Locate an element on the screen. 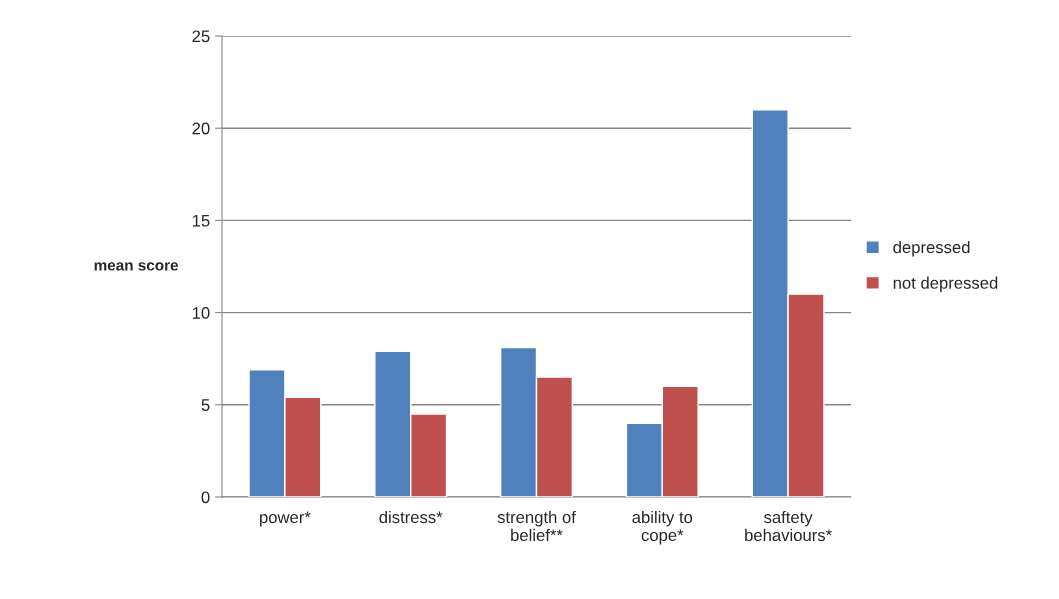  y-tick-label: 5 is located at coordinates (205, 405).